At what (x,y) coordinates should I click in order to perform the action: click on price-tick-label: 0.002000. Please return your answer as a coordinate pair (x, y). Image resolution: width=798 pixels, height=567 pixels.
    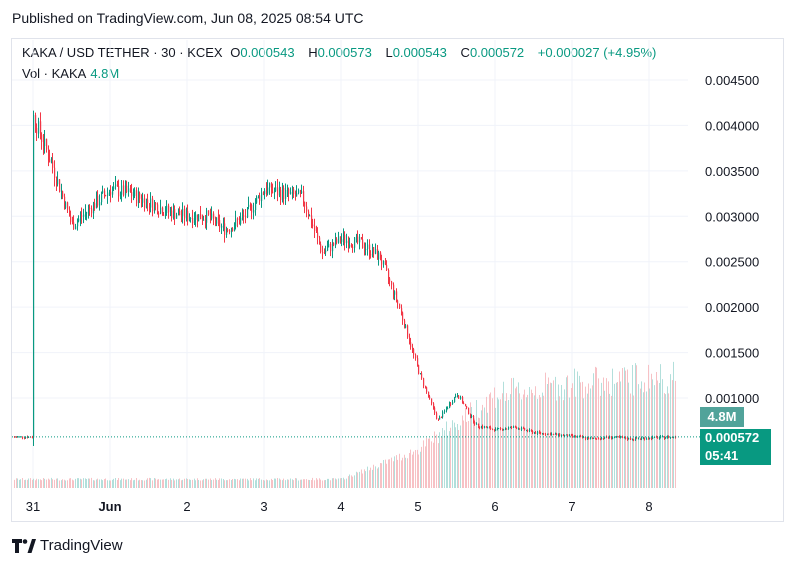
    Looking at the image, I should click on (732, 307).